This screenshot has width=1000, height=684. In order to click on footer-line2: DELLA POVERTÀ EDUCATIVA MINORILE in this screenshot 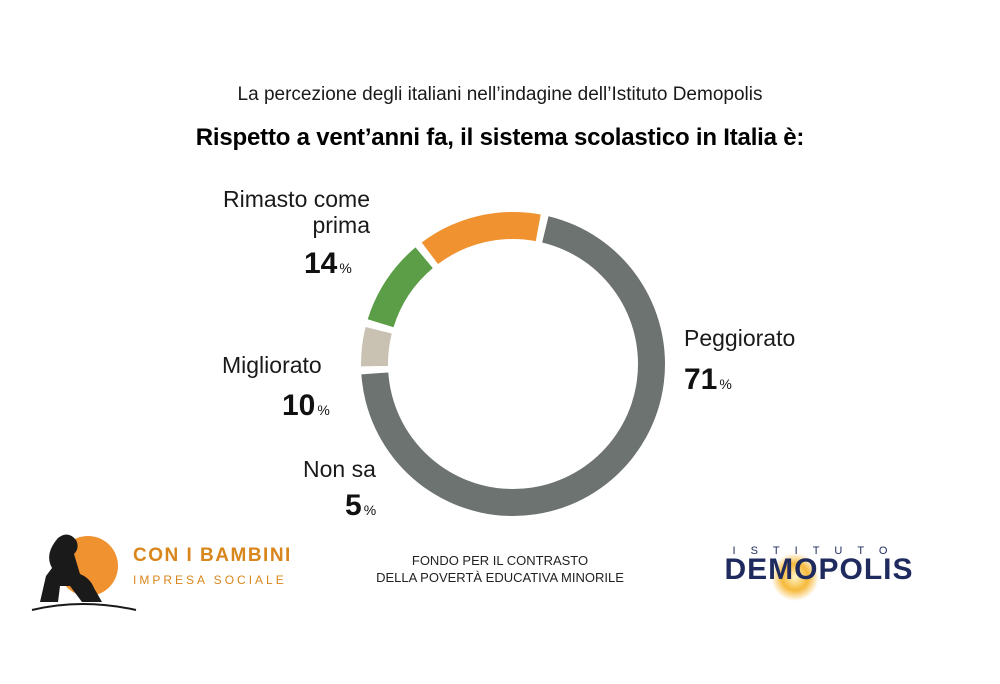, I will do `click(500, 577)`.